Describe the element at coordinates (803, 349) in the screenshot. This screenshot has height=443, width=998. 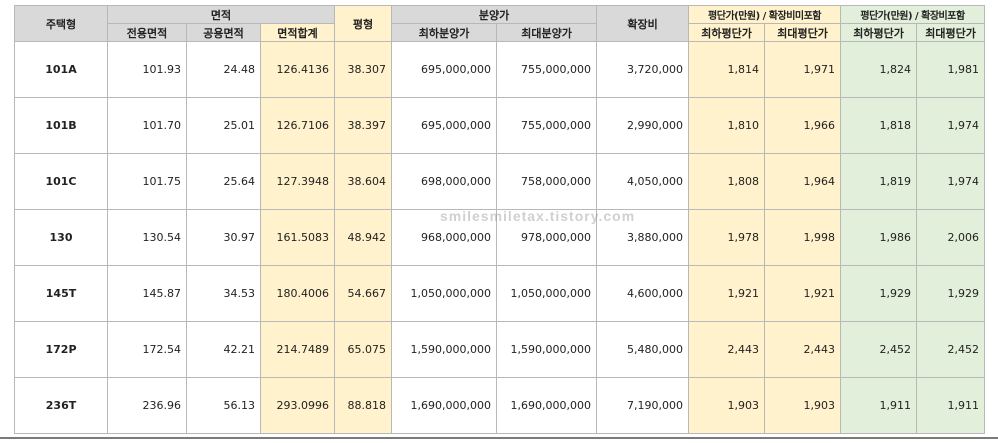
I see `cell-excl-max-per-pyeong: 2,443` at that location.